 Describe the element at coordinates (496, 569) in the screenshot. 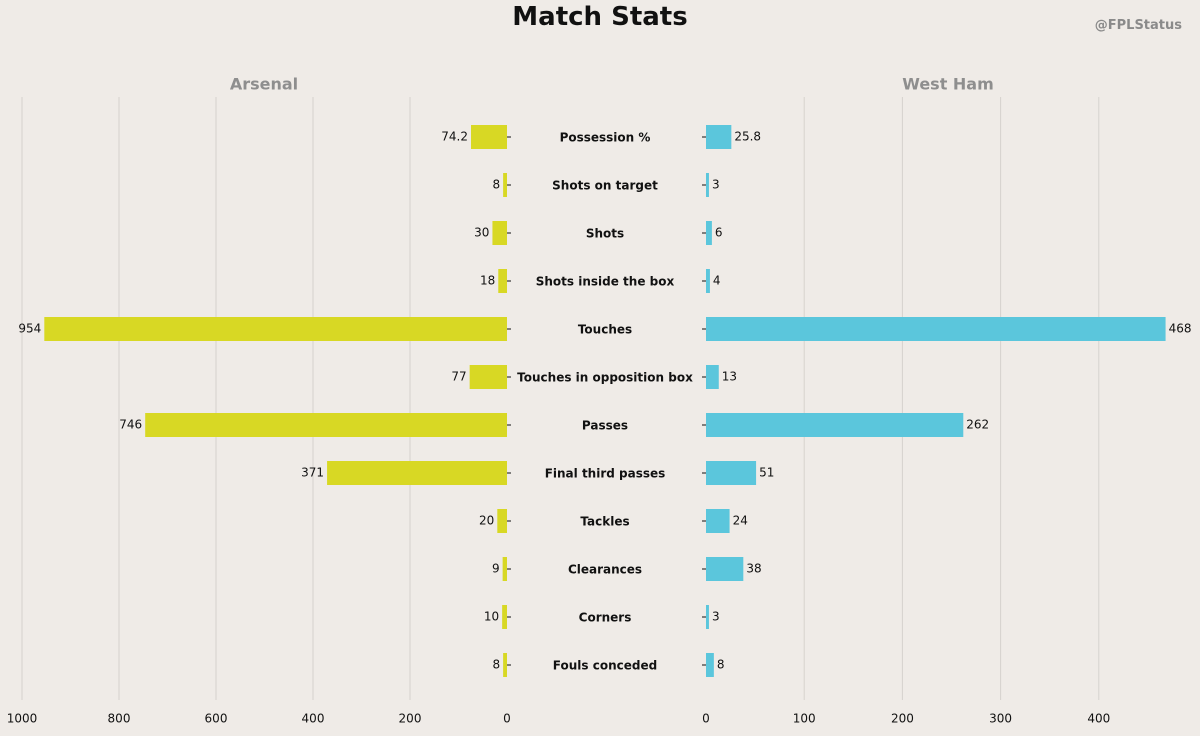

I see `left-value-label: 9` at that location.